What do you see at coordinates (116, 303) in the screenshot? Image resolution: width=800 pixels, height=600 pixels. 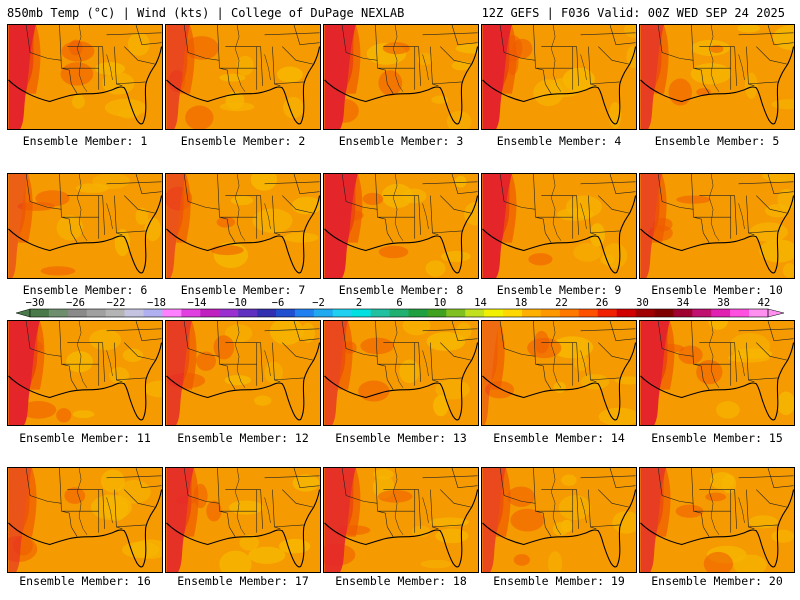 I see `colorbar-tick-label: −22` at bounding box center [116, 303].